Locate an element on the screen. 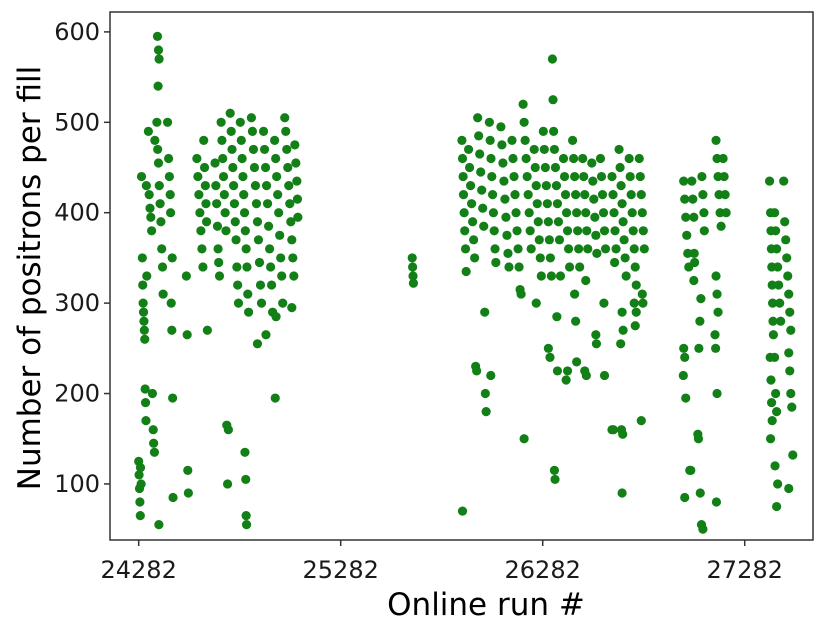 This screenshot has height=623, width=827. x-tick-label: 26282 is located at coordinates (543, 570).